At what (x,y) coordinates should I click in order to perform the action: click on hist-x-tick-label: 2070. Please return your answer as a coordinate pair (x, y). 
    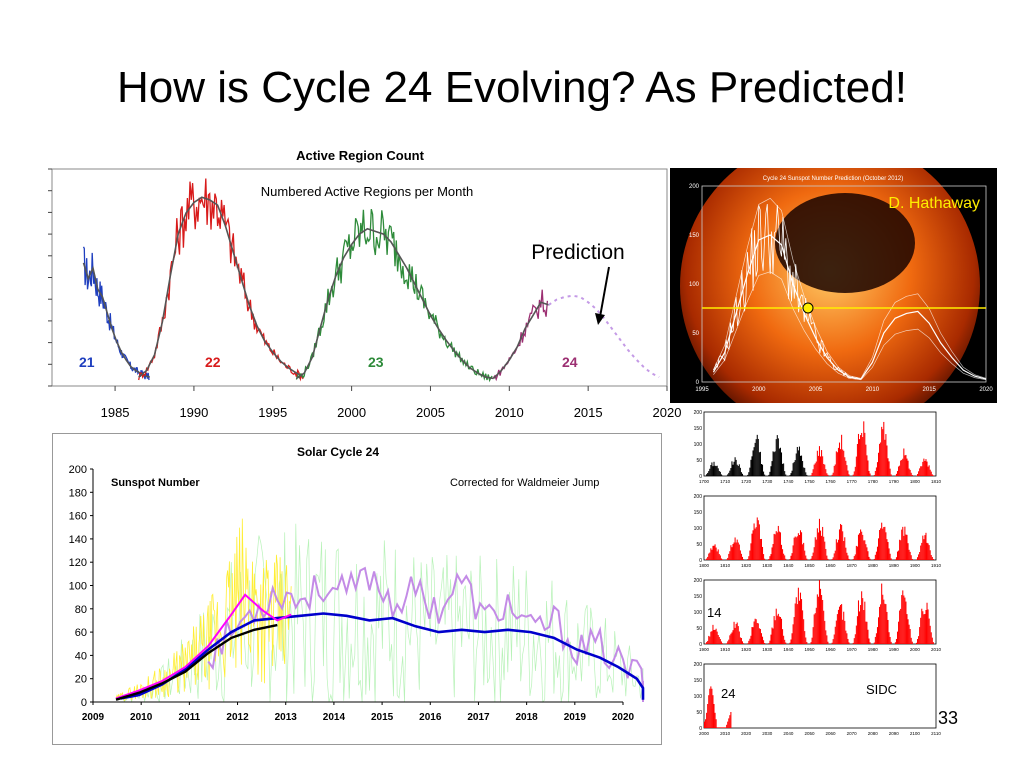
    Looking at the image, I should click on (852, 733).